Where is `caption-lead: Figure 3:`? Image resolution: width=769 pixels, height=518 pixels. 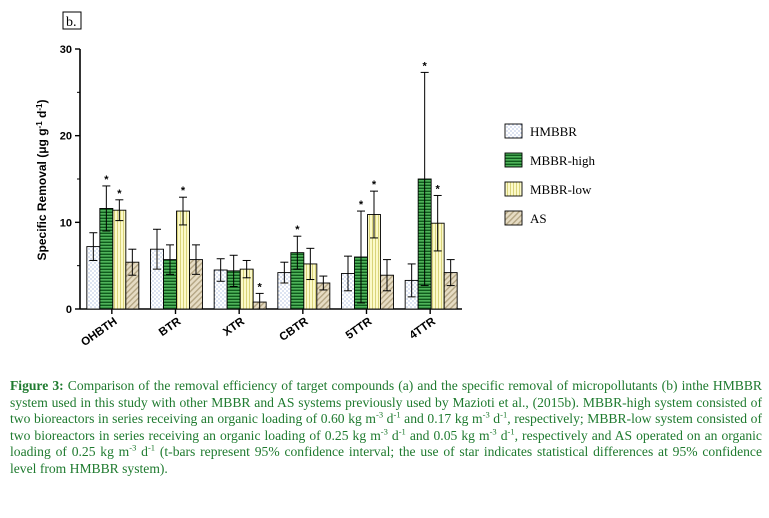
caption-lead: Figure 3: is located at coordinates (37, 385).